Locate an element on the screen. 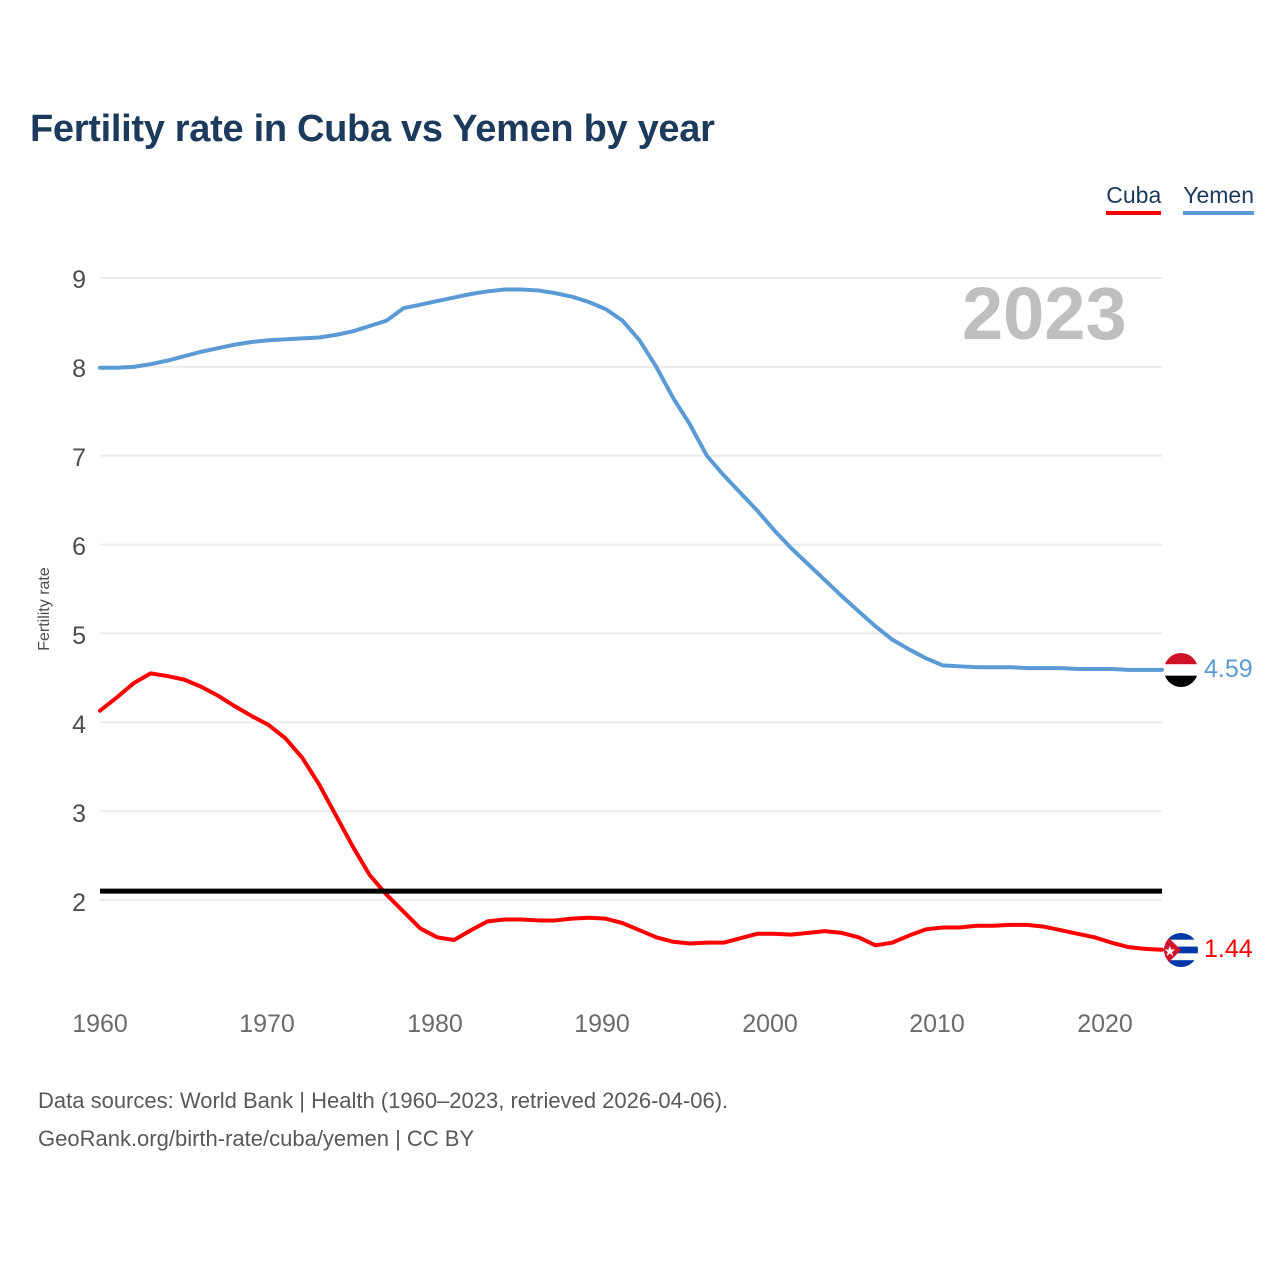 The width and height of the screenshot is (1280, 1280). cuba-flag-icon is located at coordinates (1181, 949).